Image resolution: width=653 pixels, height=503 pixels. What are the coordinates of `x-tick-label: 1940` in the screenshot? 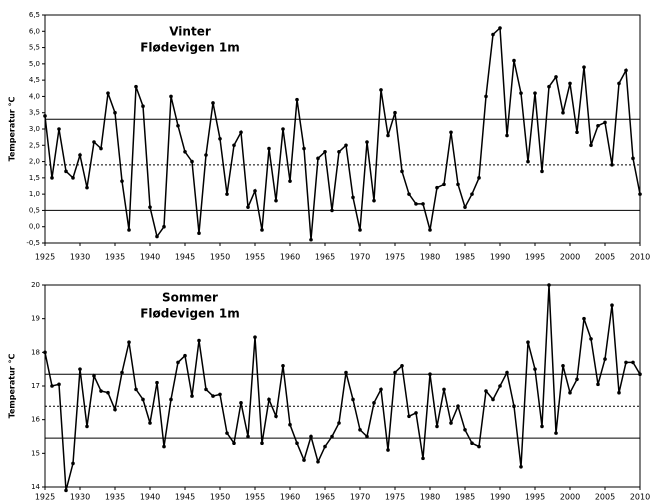 It's located at (150, 257).